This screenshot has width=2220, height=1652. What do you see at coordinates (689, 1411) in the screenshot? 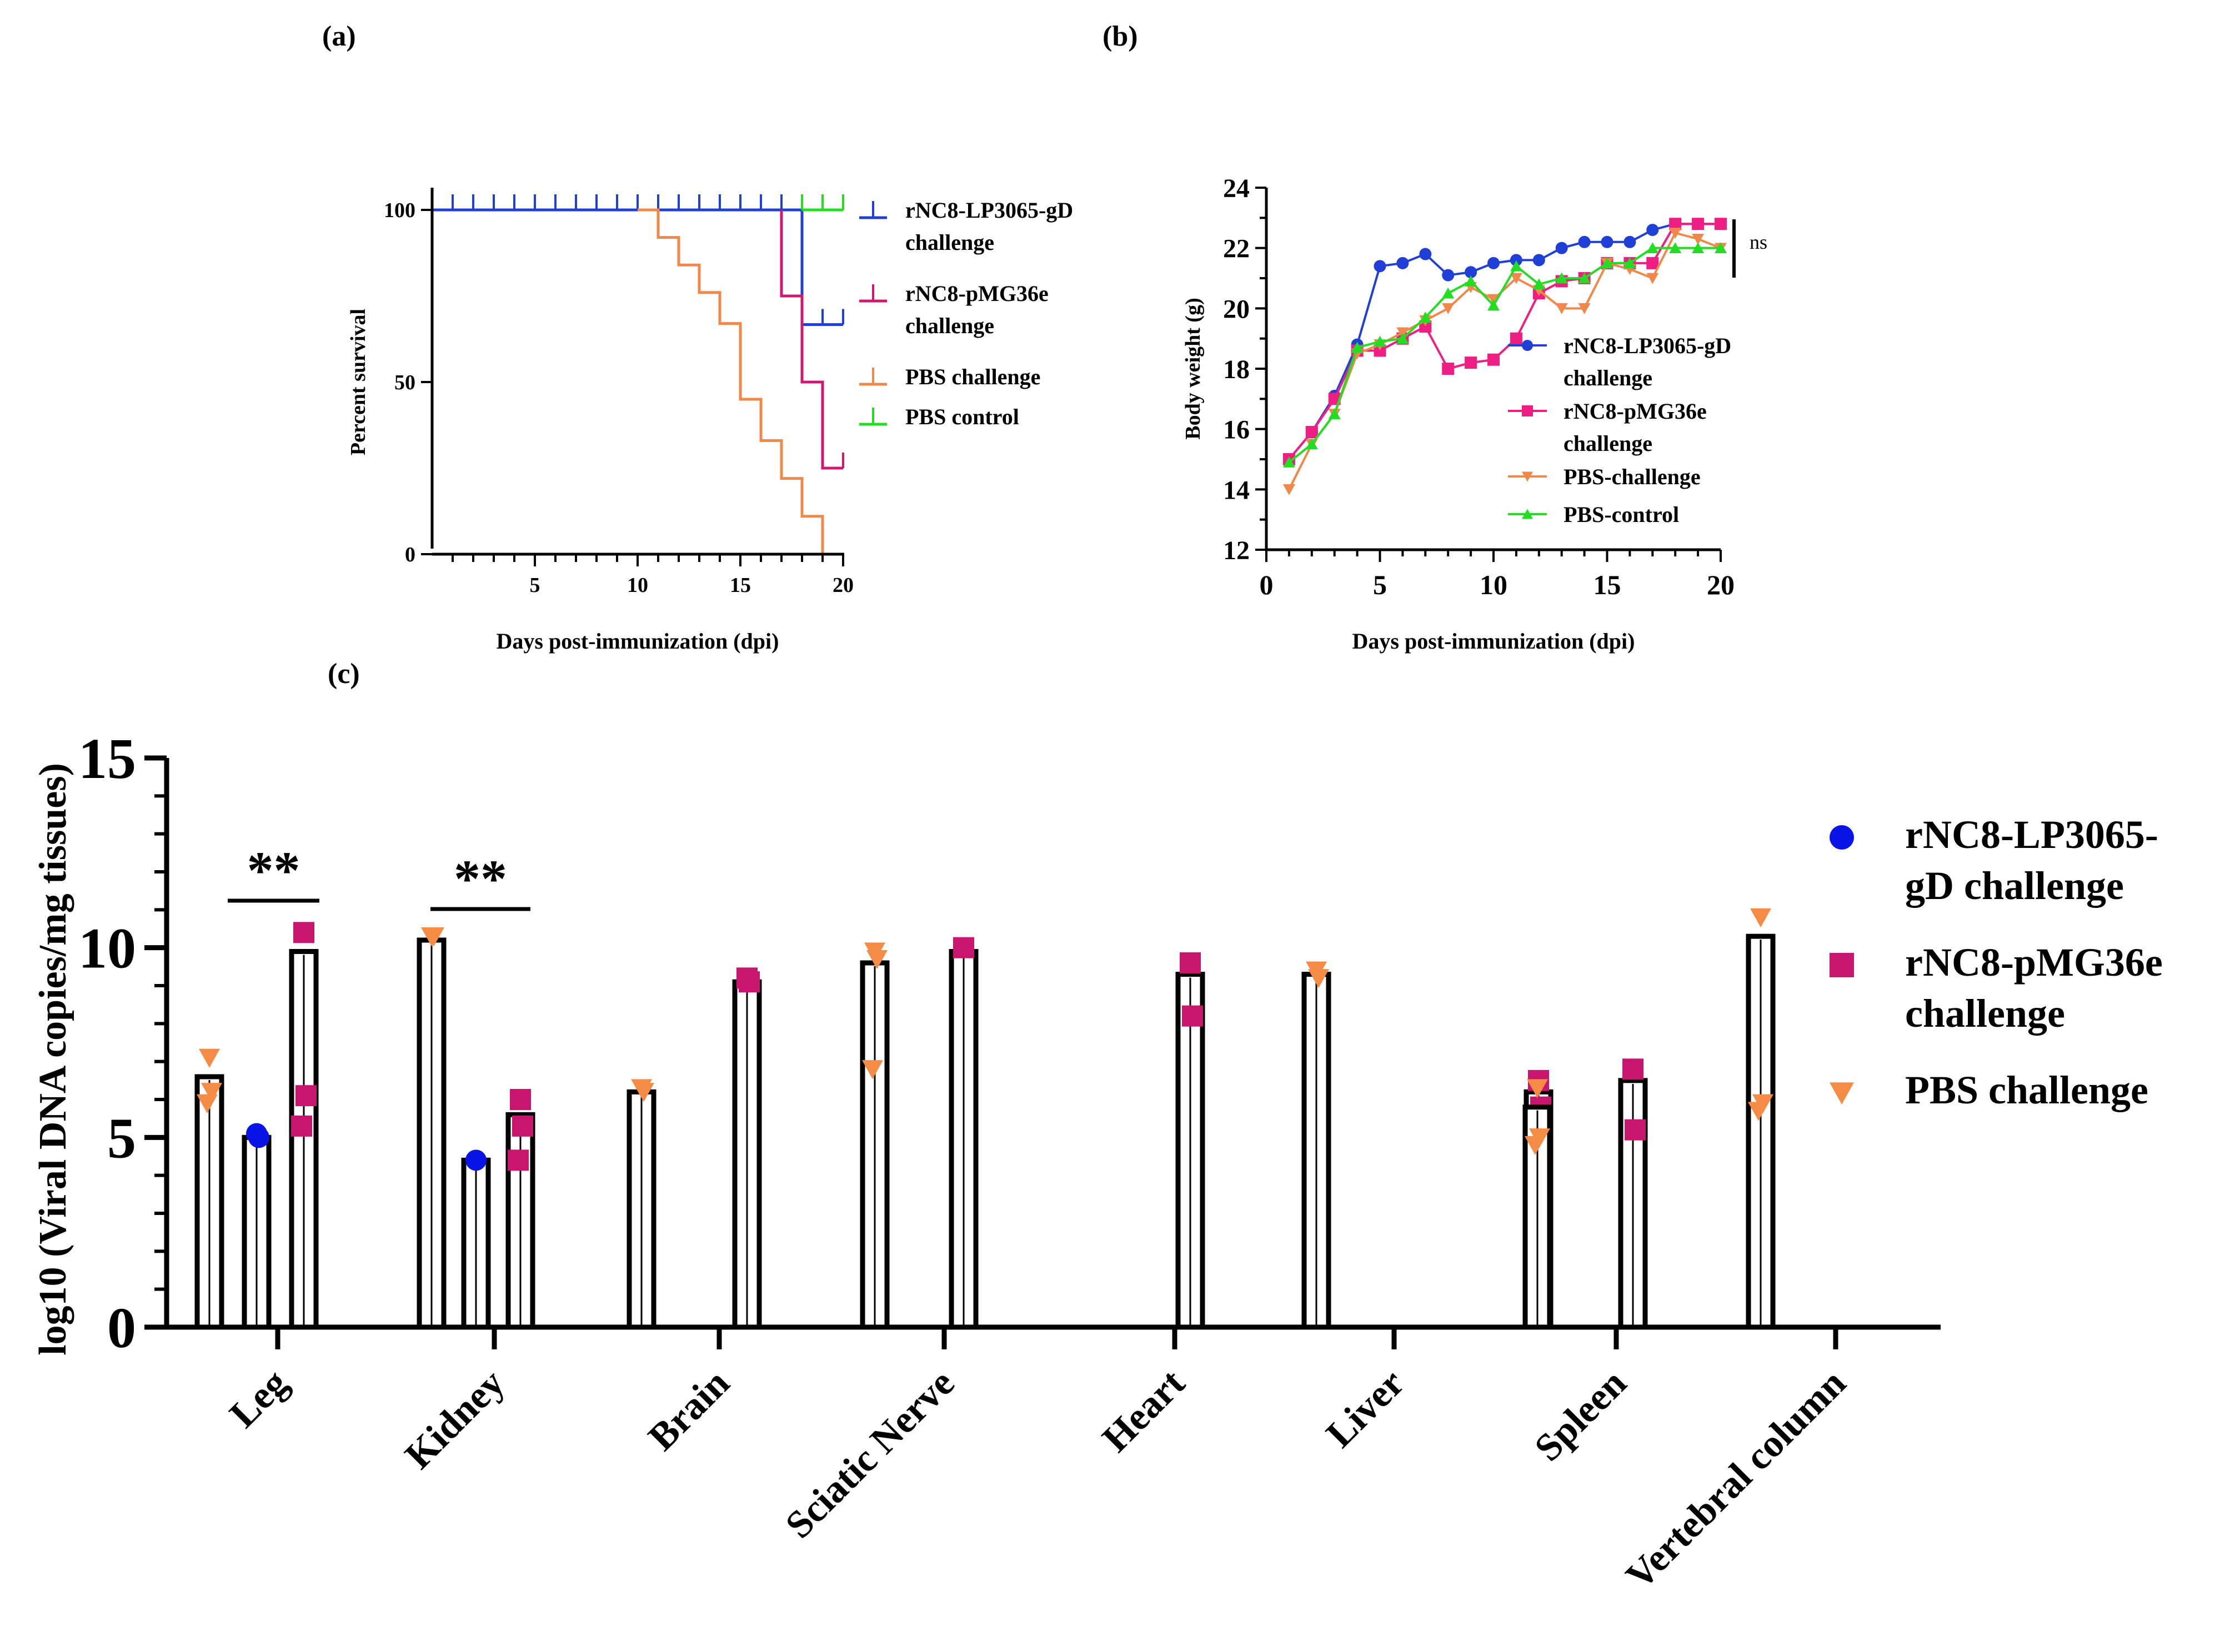
I see `category-label: Brain` at bounding box center [689, 1411].